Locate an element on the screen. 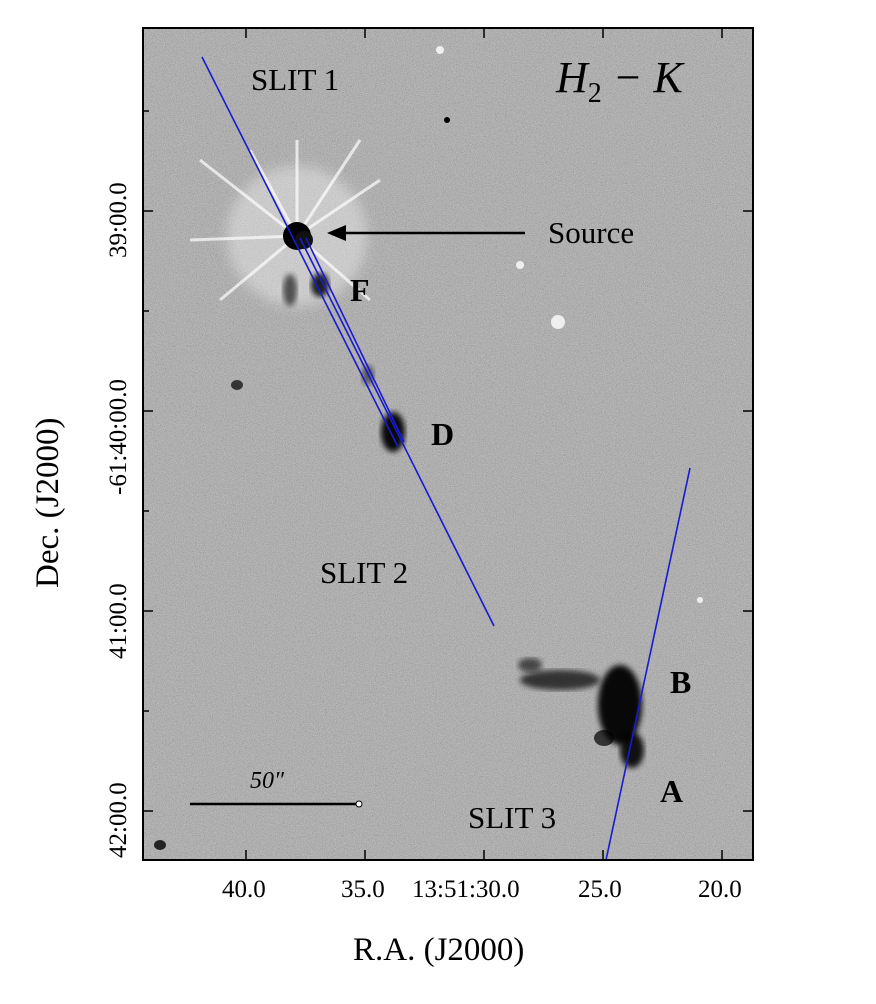  slit-2-label: SLIT 2 is located at coordinates (364, 572).